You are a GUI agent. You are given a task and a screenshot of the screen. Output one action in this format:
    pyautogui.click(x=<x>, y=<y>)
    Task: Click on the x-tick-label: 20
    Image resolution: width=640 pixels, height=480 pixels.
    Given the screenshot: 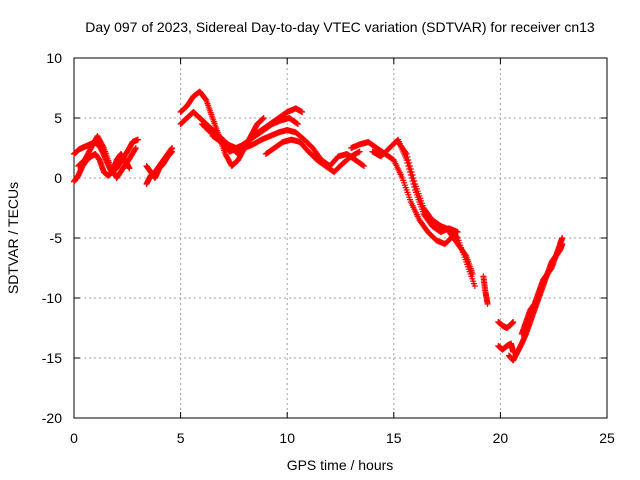 What is the action you would take?
    pyautogui.click(x=501, y=438)
    